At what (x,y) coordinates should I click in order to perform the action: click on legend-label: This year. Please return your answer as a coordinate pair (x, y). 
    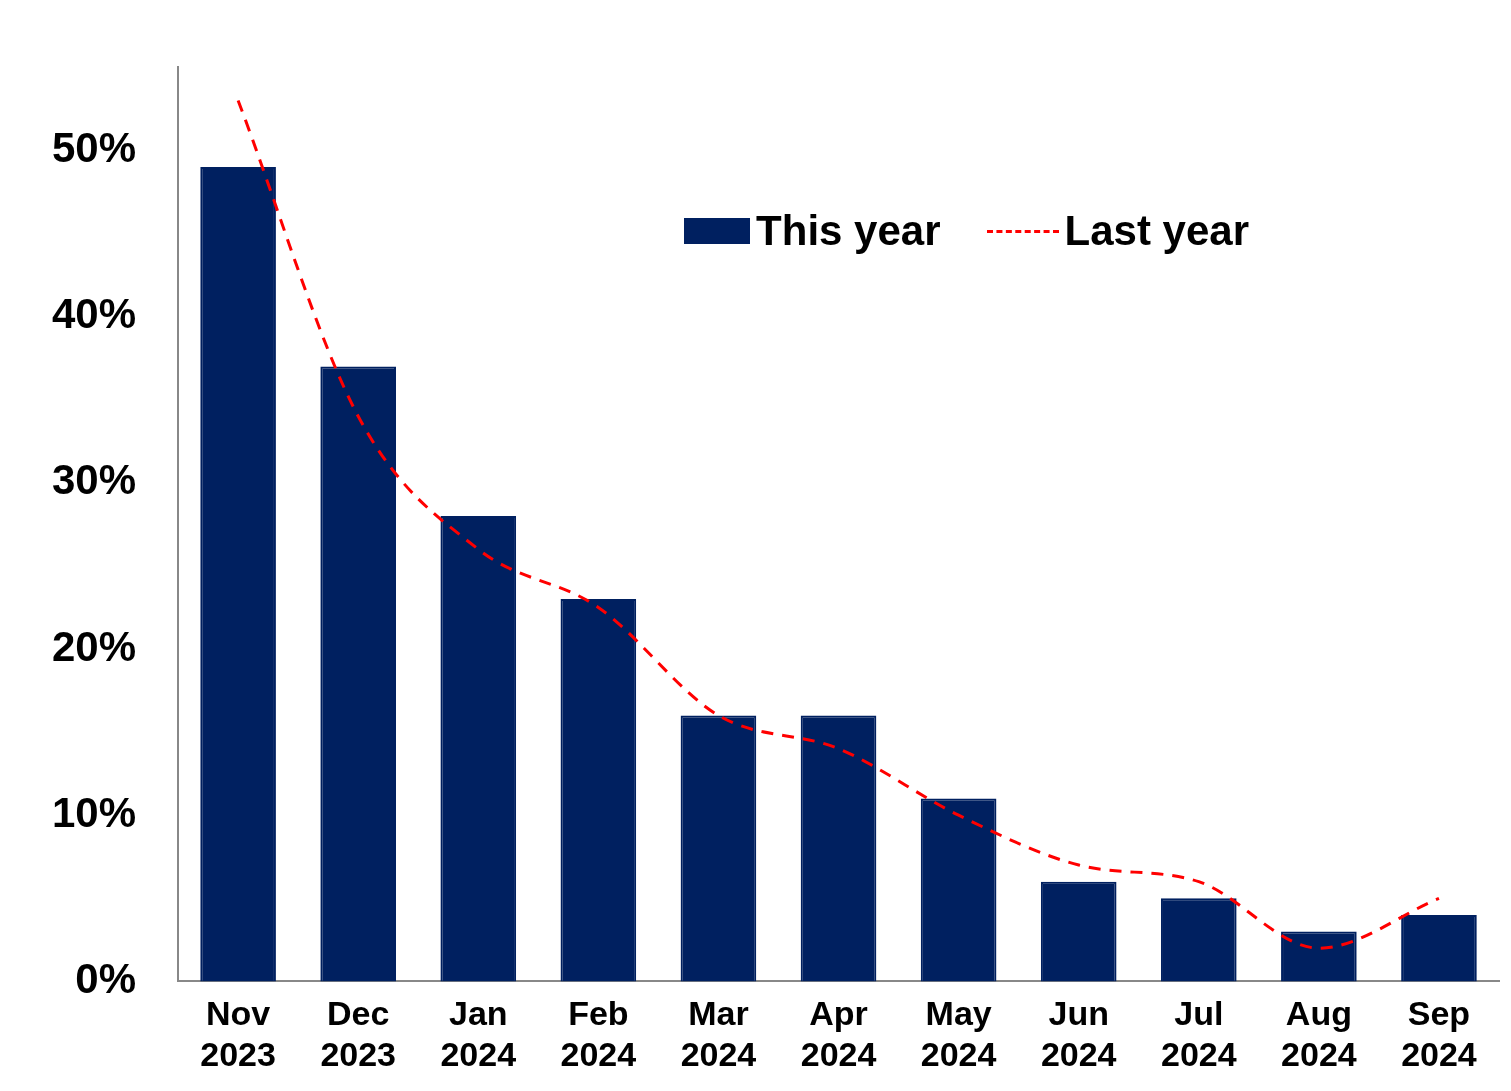
    Looking at the image, I should click on (848, 231).